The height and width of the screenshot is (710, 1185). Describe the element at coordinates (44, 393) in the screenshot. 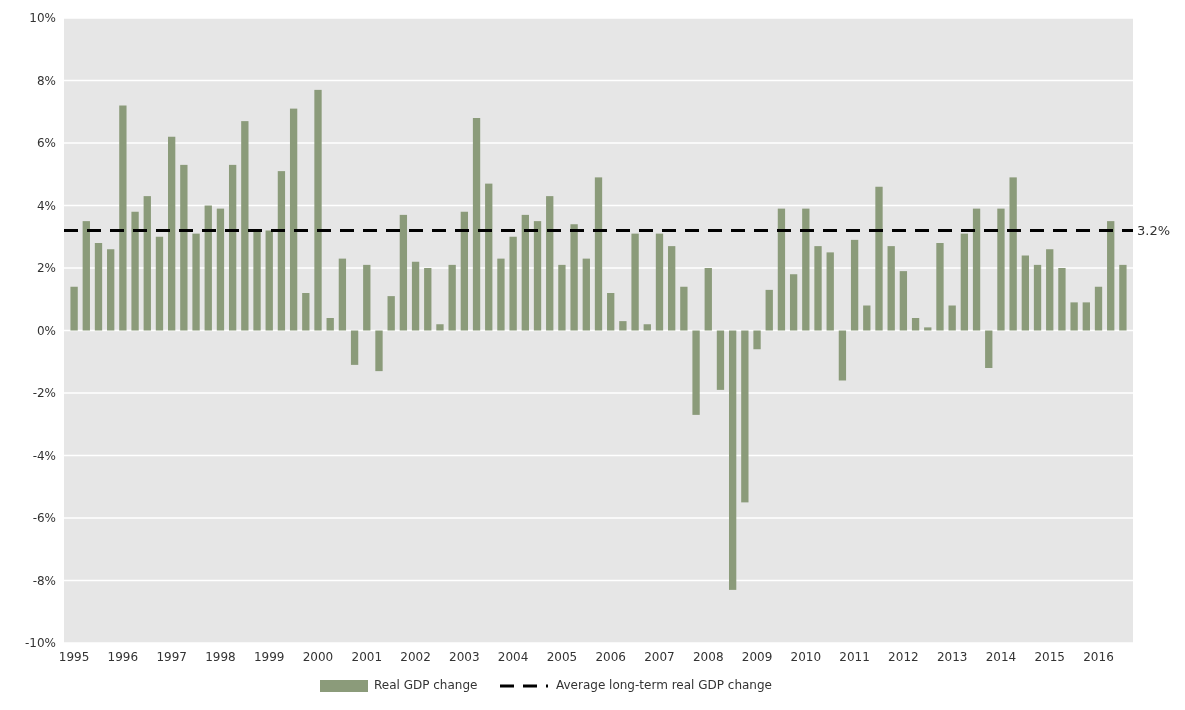

I see `y-tick-label: -2%` at that location.